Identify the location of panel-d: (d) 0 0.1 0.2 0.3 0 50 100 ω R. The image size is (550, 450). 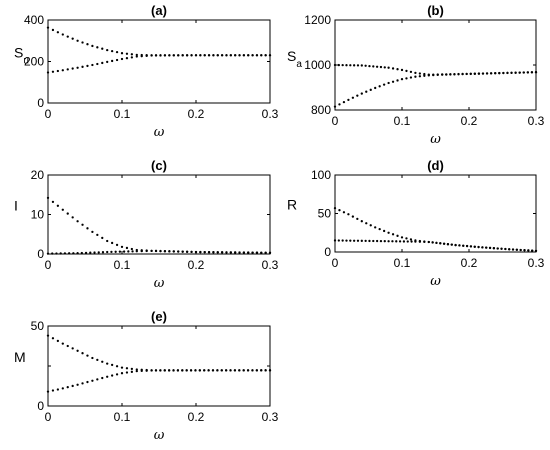
(416, 223).